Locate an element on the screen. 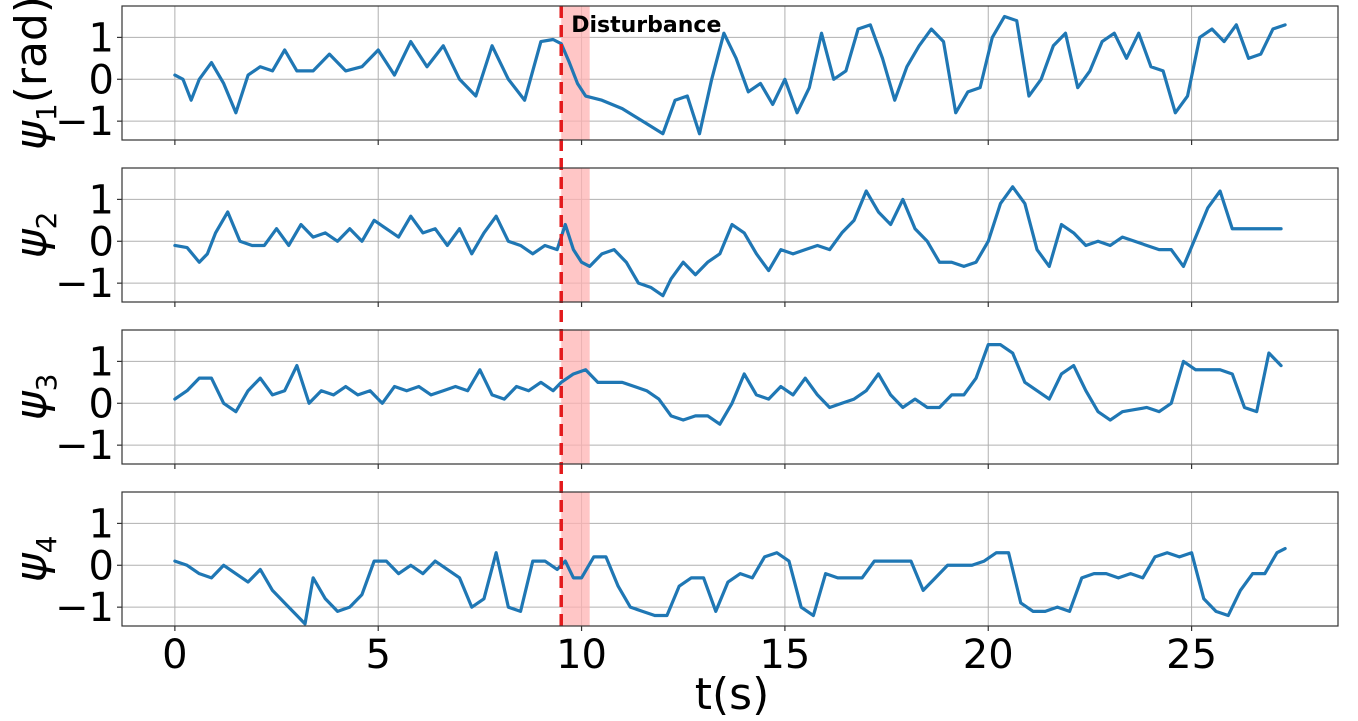 This screenshot has height=721, width=1358. panel-3-disturbance-shade is located at coordinates (575, 397).